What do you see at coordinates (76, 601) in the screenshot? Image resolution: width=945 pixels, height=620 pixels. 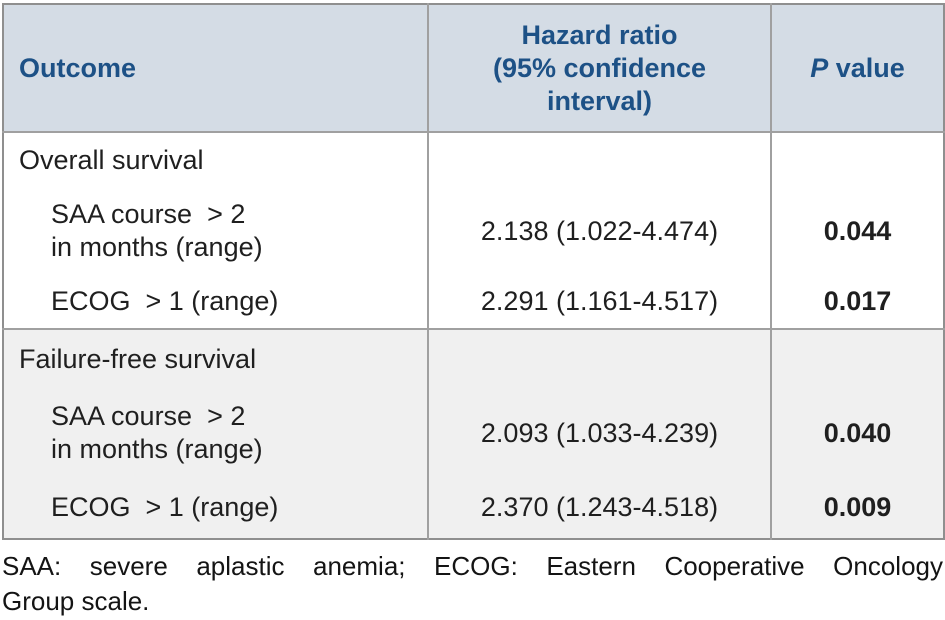 I see `footnote-line: Group scale.` at bounding box center [76, 601].